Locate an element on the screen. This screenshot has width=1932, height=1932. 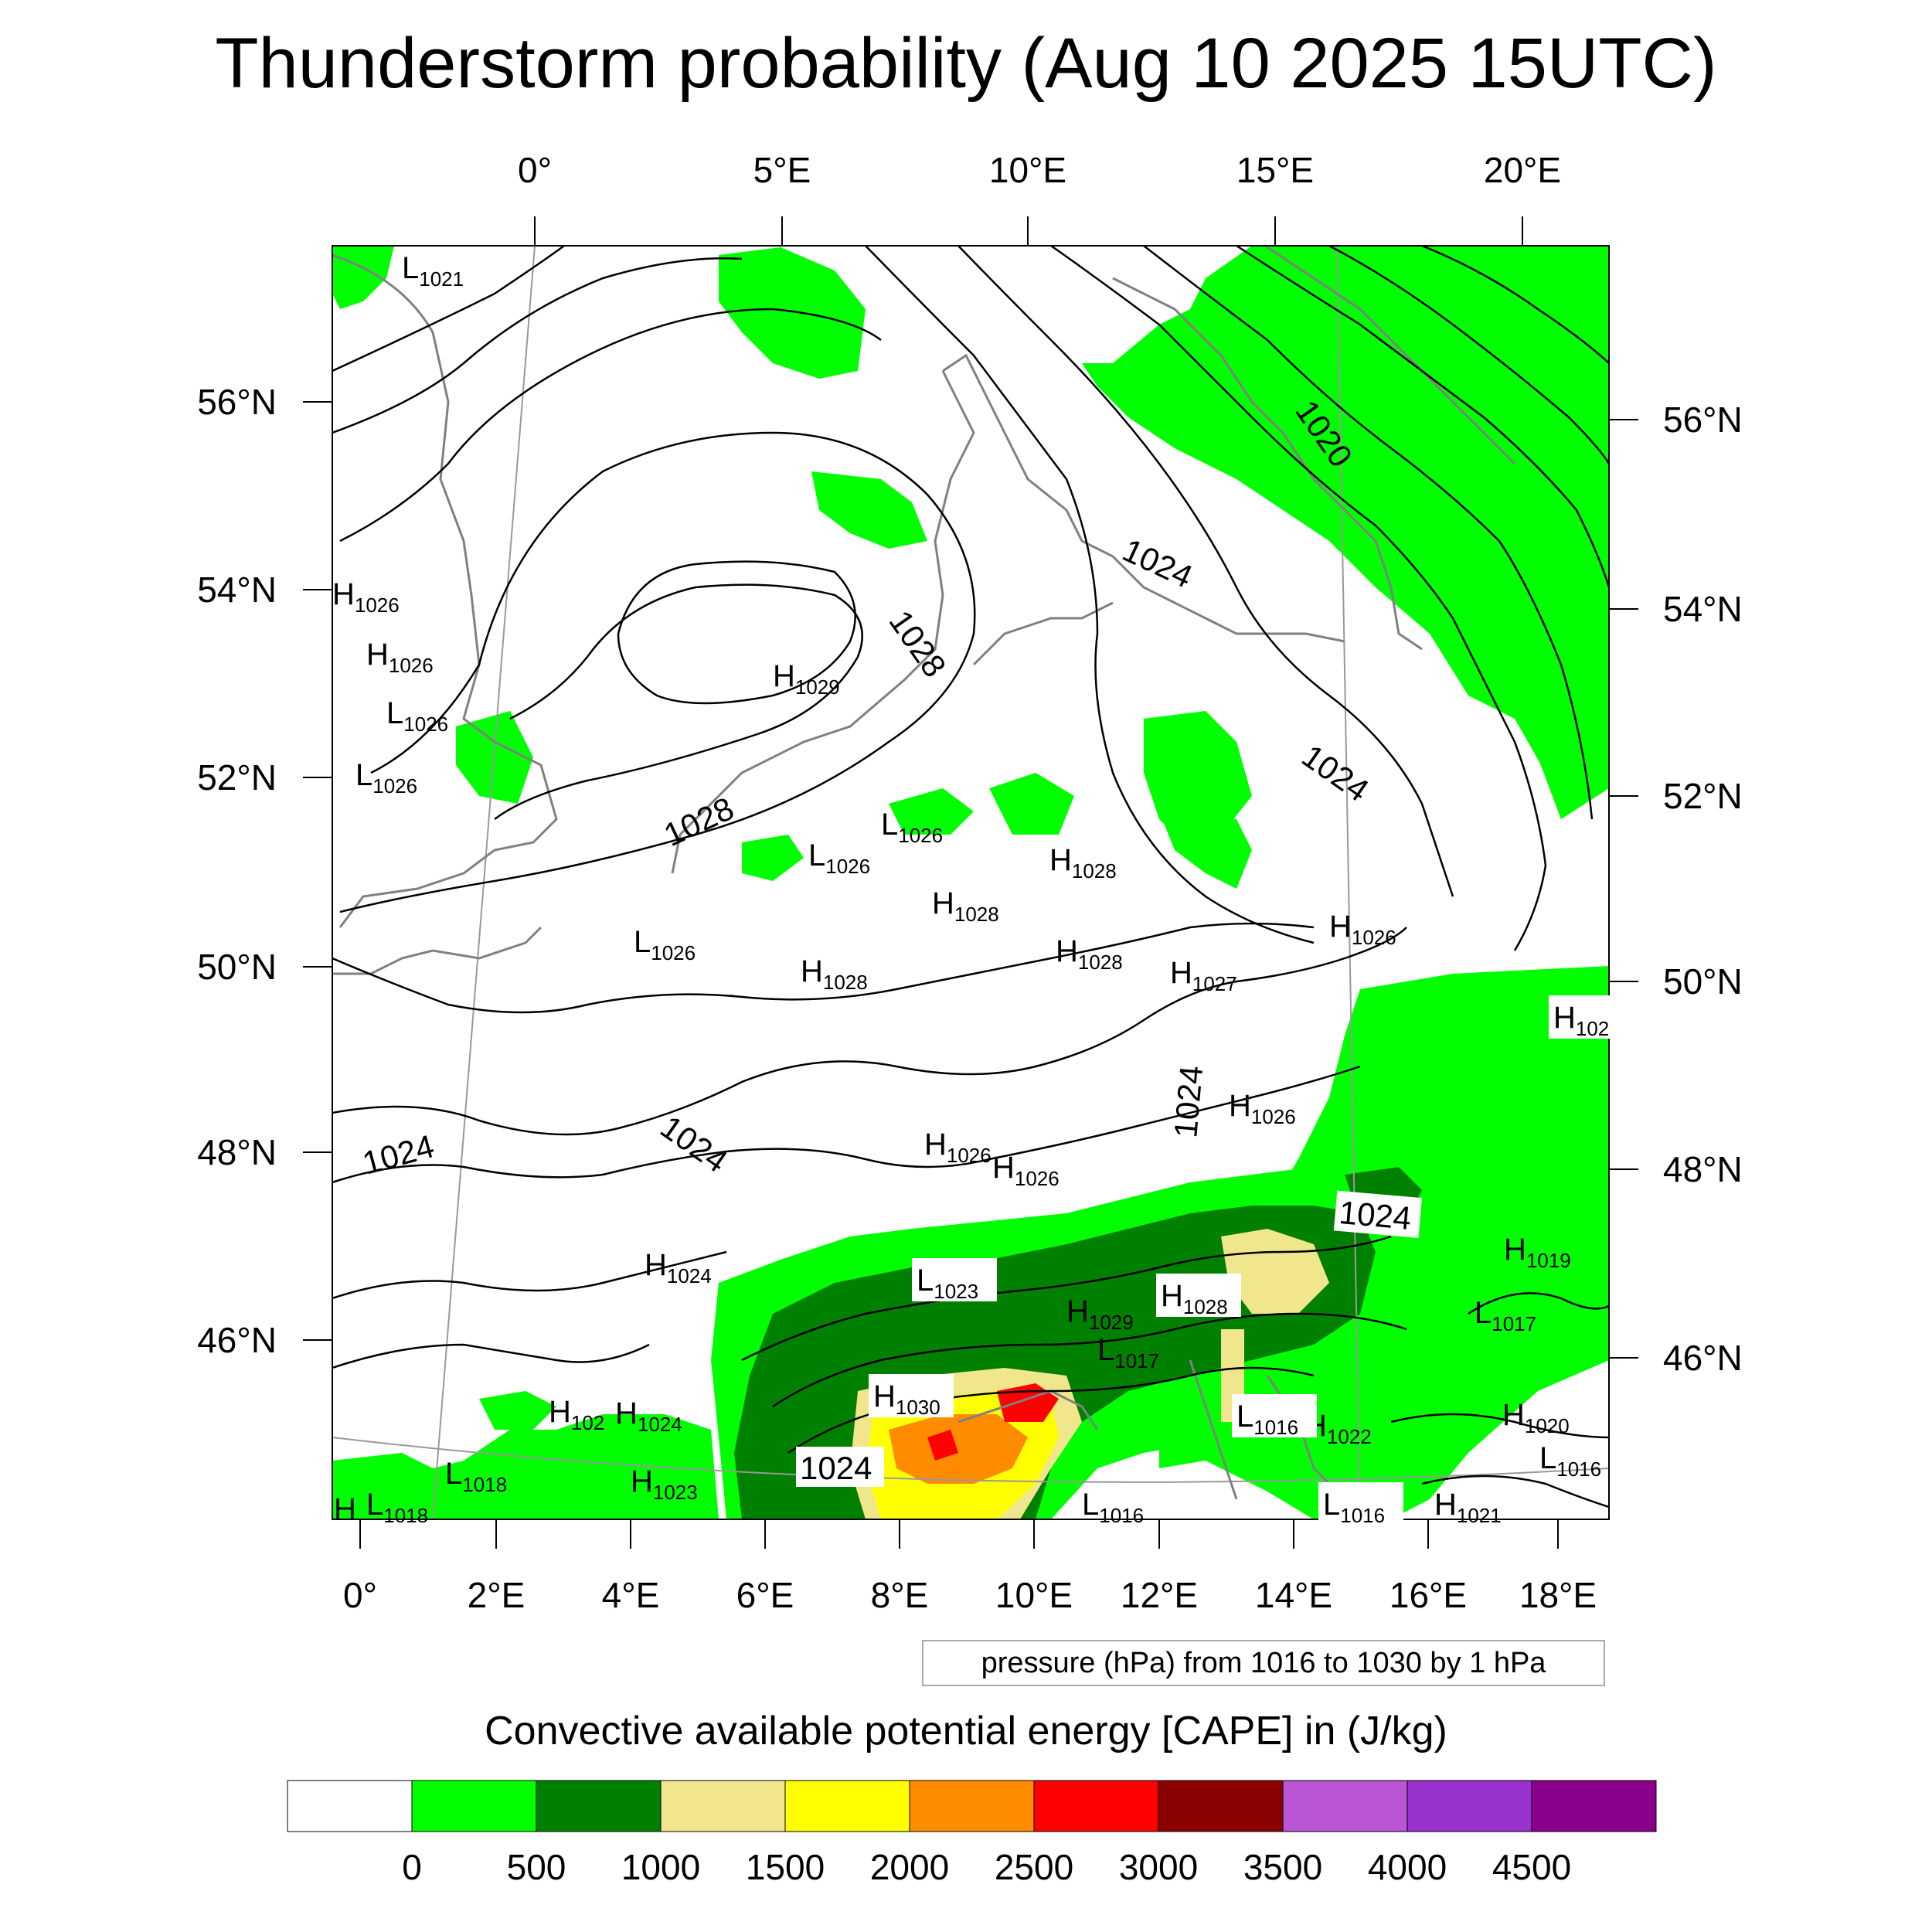
cape-region-nw is located at coordinates (363, 277).